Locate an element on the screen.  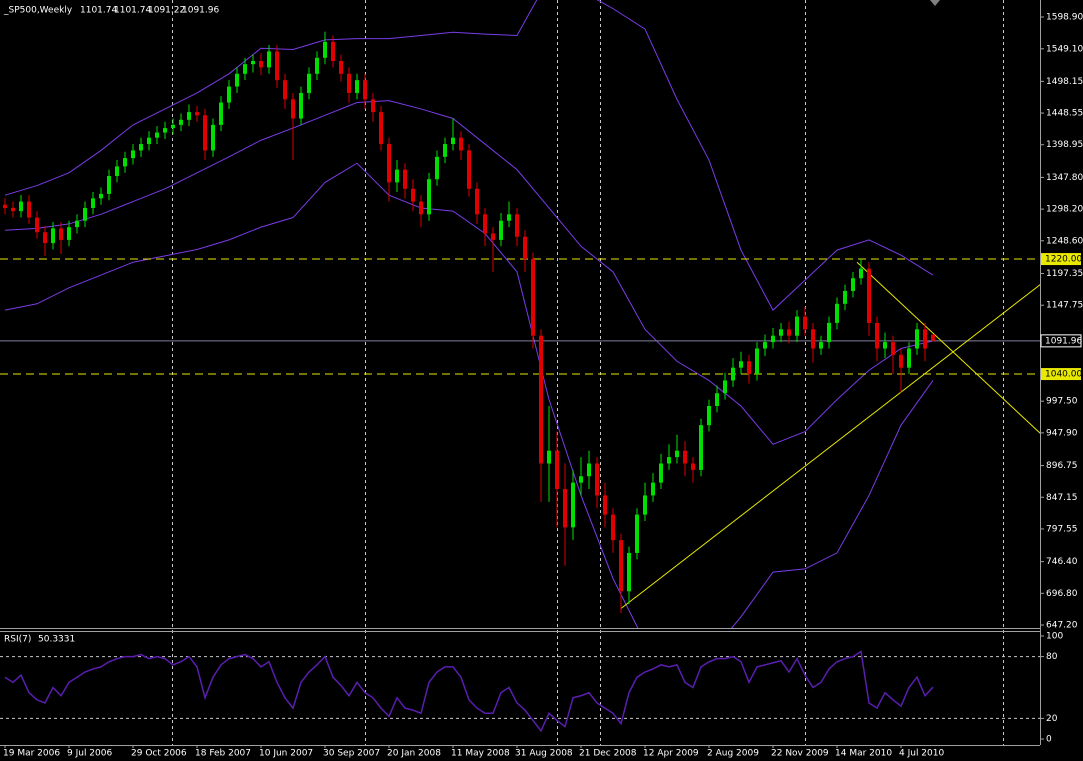
y-tick-label: 947.90 is located at coordinates (1062, 433).